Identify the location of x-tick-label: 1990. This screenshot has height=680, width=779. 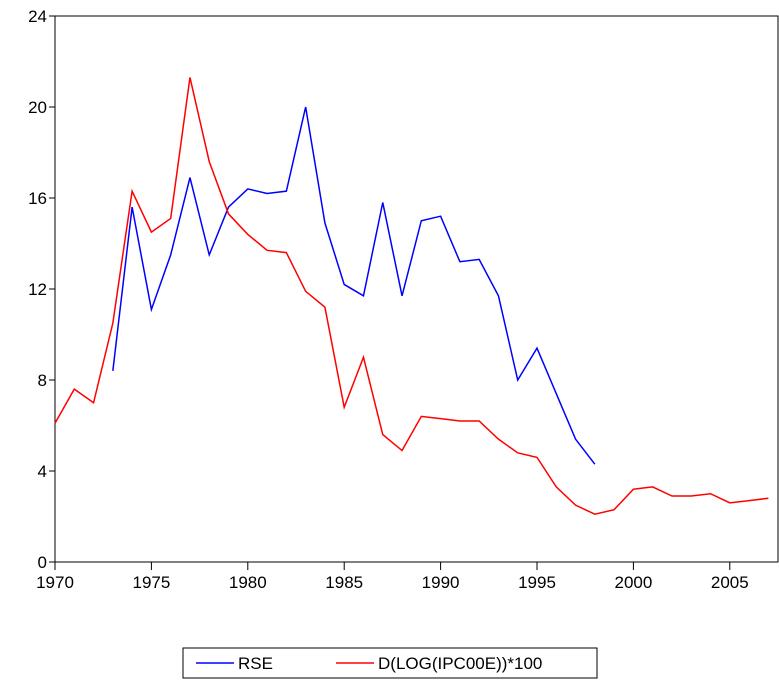
(441, 582).